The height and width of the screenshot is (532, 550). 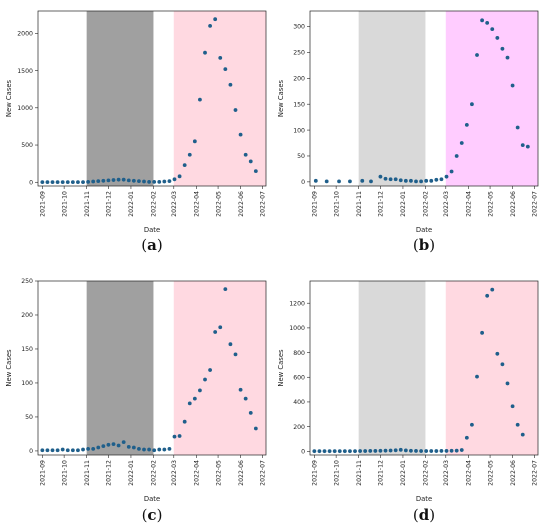 I want to click on x-tick-label: 2022-05, so click(x=218, y=204).